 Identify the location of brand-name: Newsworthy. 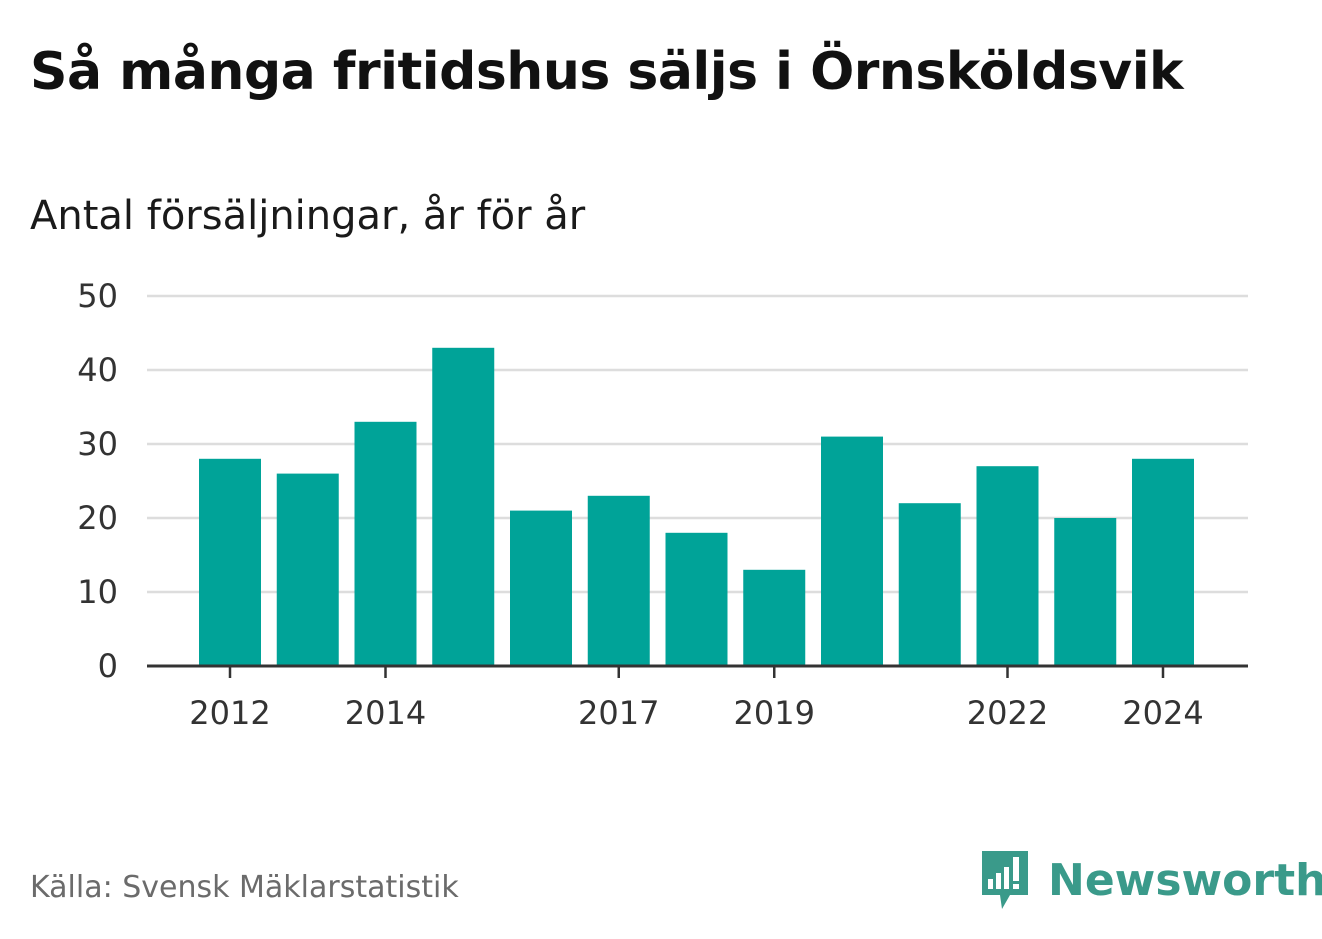
(1185, 880).